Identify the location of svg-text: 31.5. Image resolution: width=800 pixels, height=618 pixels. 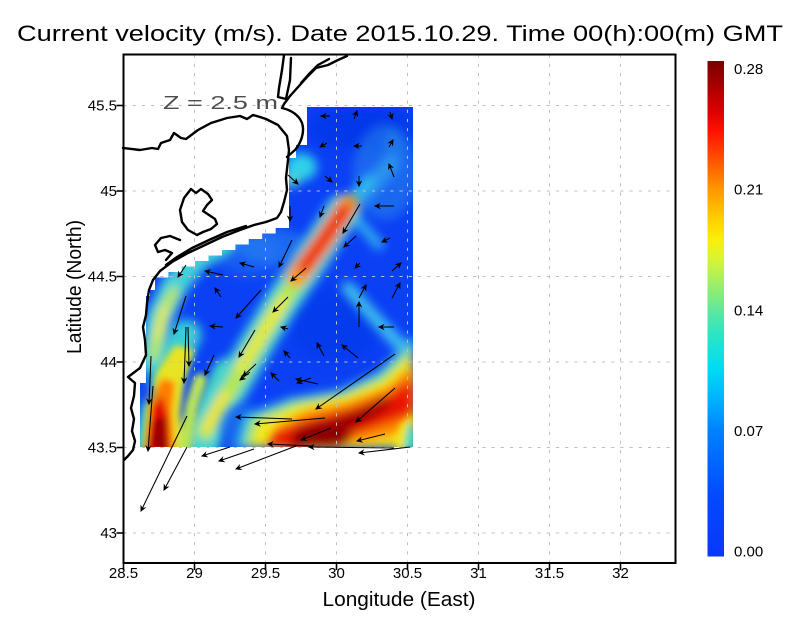
(549, 573).